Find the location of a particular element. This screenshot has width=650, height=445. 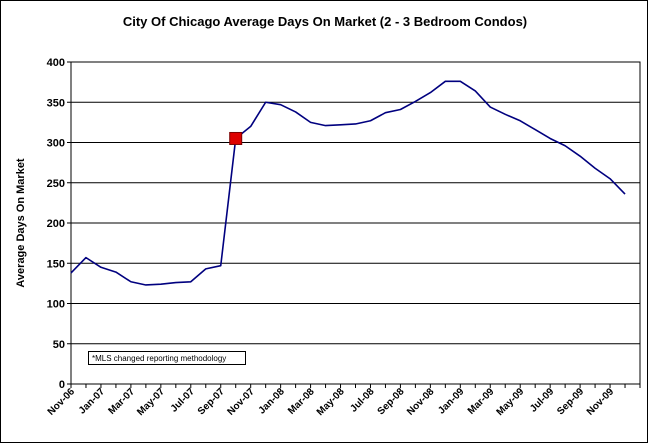

y-tick-label: 50 is located at coordinates (59, 345).